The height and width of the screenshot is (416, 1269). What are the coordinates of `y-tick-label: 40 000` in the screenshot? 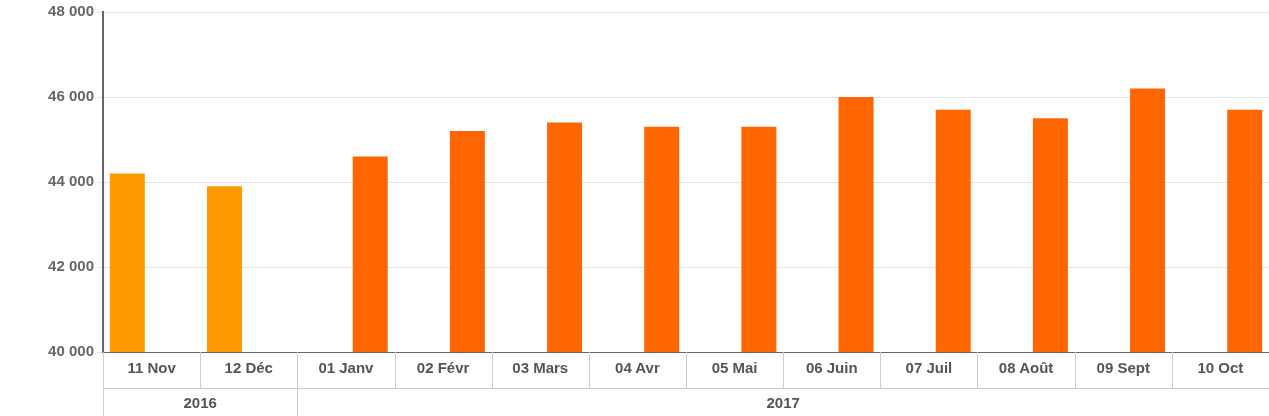 It's located at (71, 351).